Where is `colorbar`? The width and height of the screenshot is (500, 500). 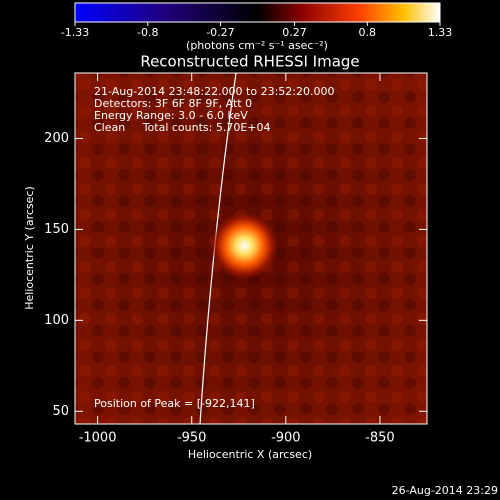 colorbar is located at coordinates (257, 12).